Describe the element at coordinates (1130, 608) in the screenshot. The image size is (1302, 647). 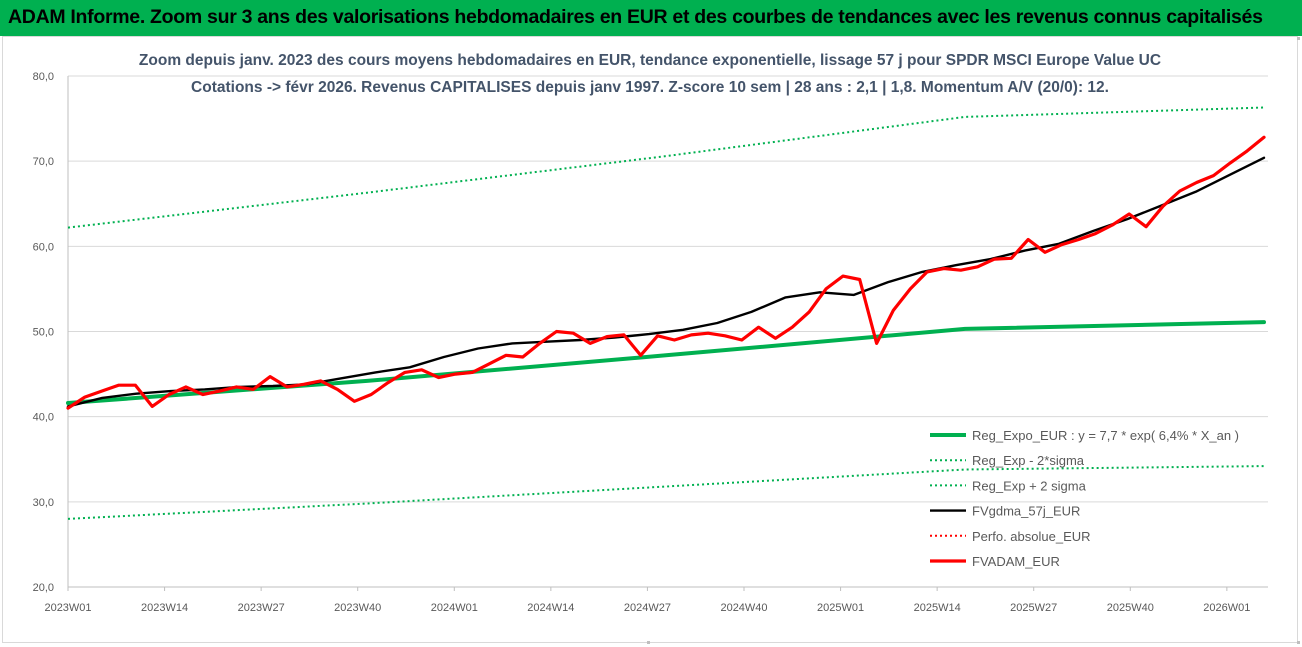
I see `x-tick-label: 2025W40` at that location.